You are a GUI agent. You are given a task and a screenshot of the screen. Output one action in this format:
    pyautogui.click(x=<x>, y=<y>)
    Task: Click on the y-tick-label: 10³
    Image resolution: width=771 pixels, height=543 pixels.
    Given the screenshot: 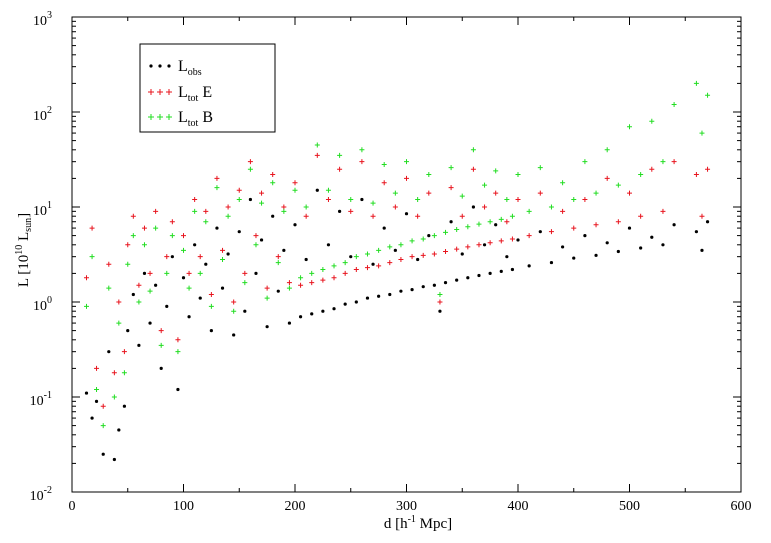 What is the action you would take?
    pyautogui.click(x=42, y=19)
    